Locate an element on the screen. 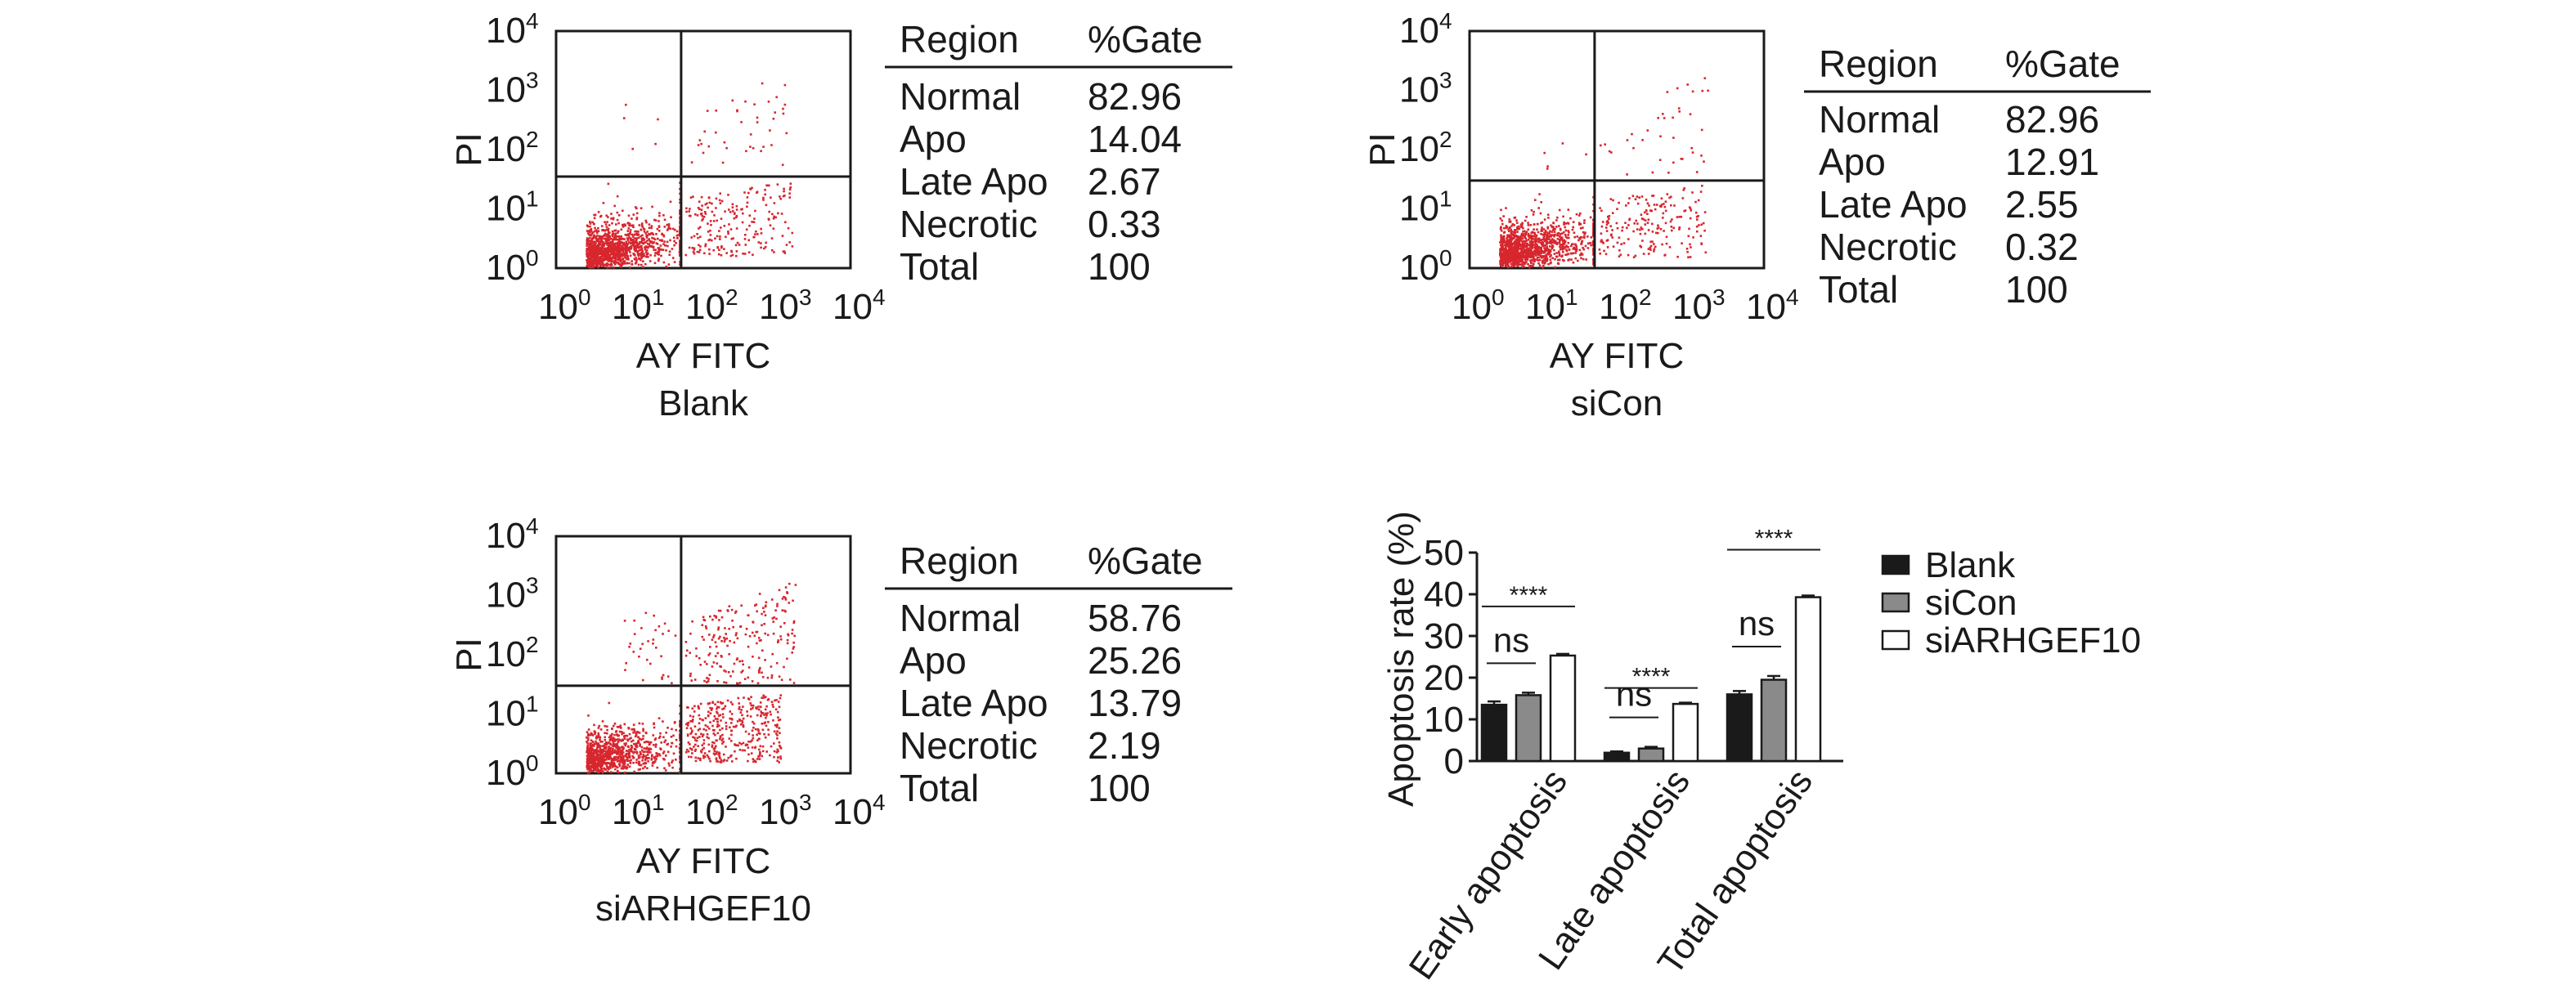 The image size is (2576, 994). y-tick-label: 40 is located at coordinates (1444, 595).